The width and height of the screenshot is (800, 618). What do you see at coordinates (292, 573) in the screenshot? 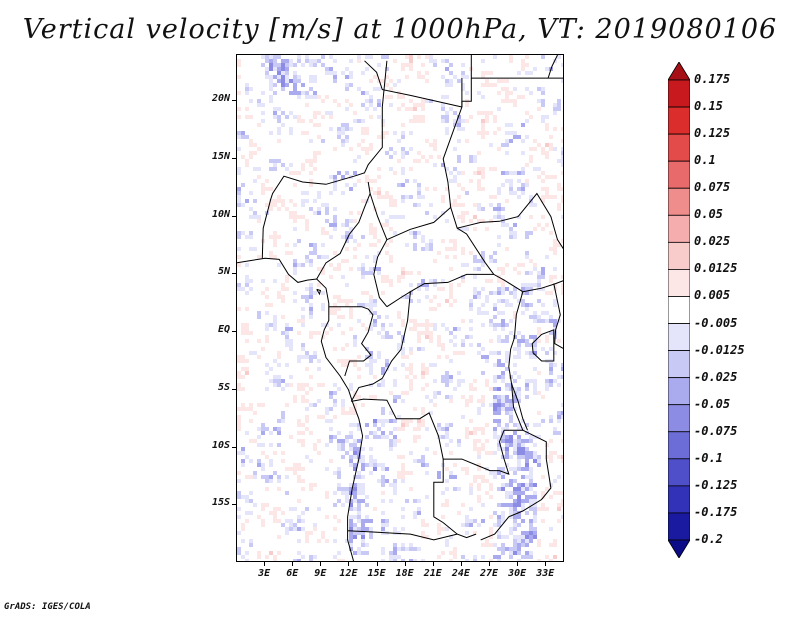
I see `lon-label: 6E` at bounding box center [292, 573].